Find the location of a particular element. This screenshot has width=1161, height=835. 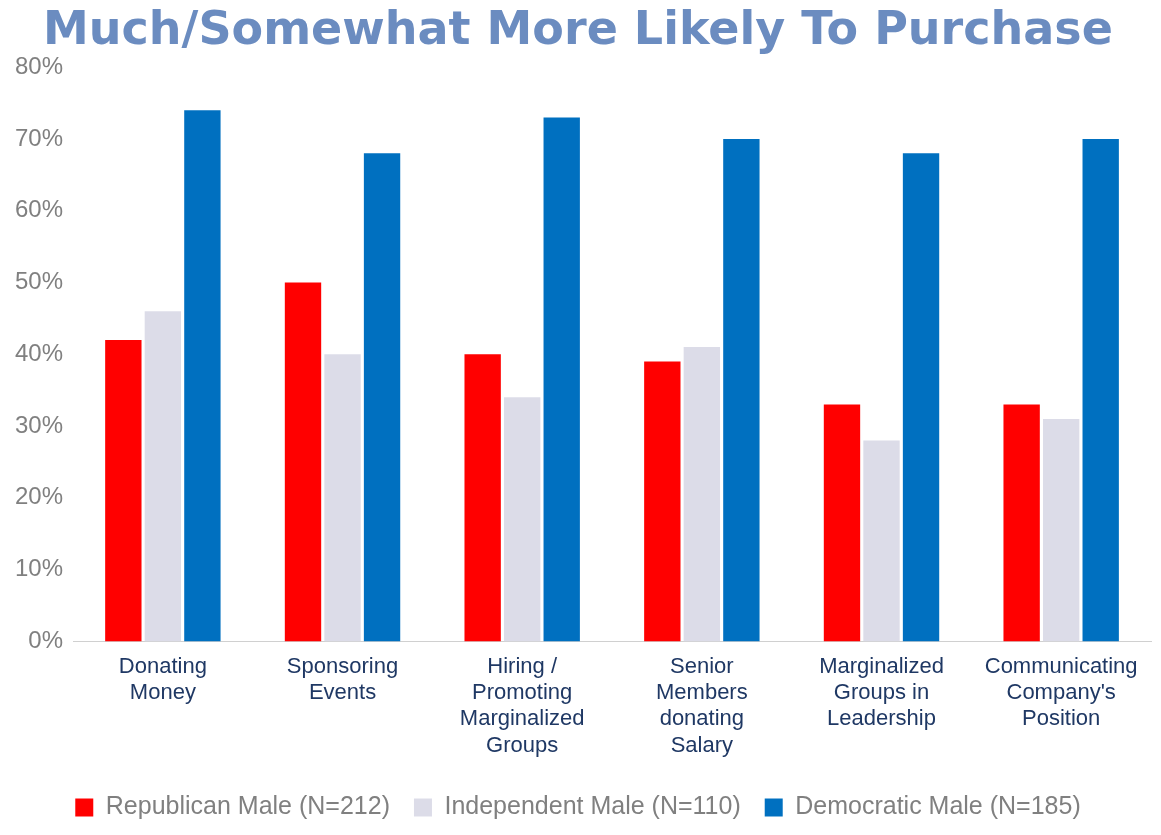

legend-label: Independent Male (N=110) is located at coordinates (592, 805).